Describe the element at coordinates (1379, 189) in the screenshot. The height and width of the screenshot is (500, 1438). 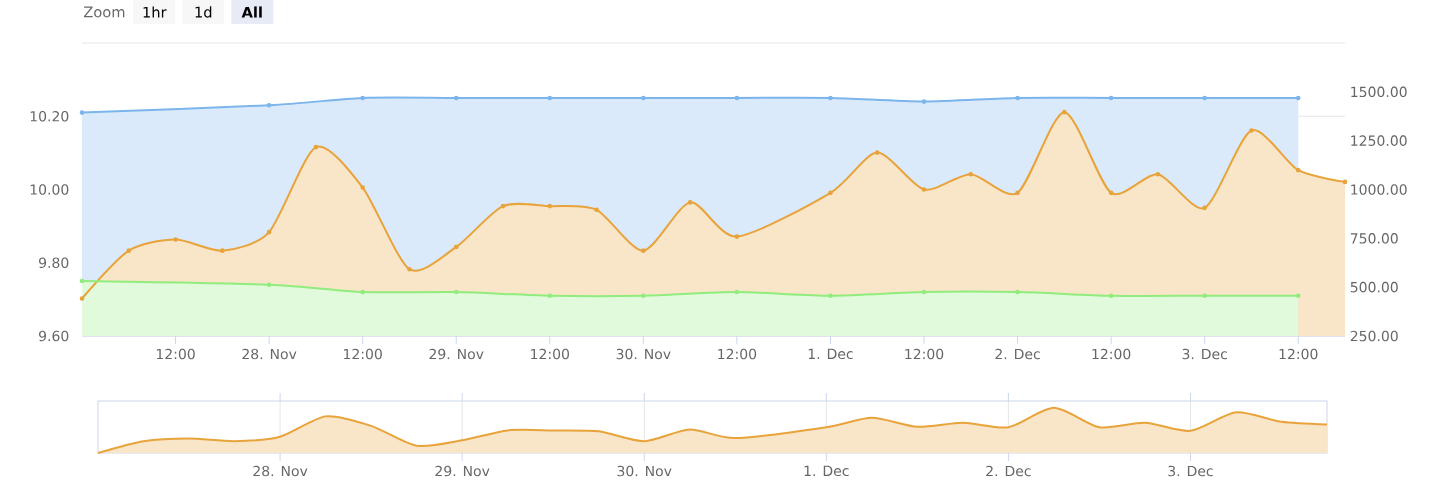
I see `y2-tick-label: 1000.00` at that location.